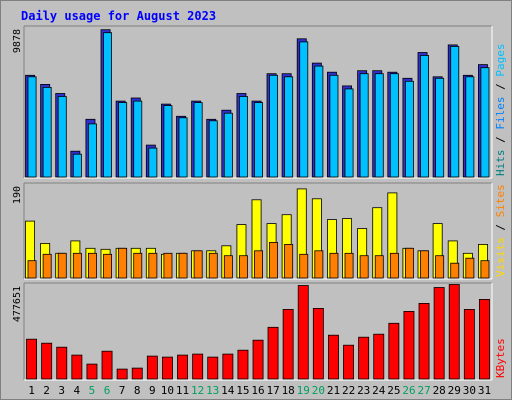 The width and height of the screenshot is (512, 401). Describe the element at coordinates (439, 390) in the screenshot. I see `x-tick-label-28: 28` at that location.